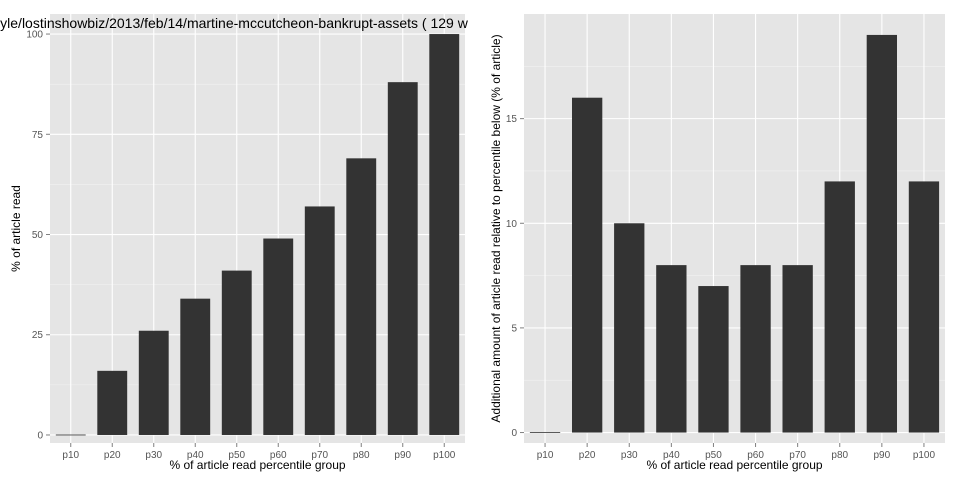  What do you see at coordinates (755, 455) in the screenshot?
I see `chart2-x-tick-label: p60` at bounding box center [755, 455].